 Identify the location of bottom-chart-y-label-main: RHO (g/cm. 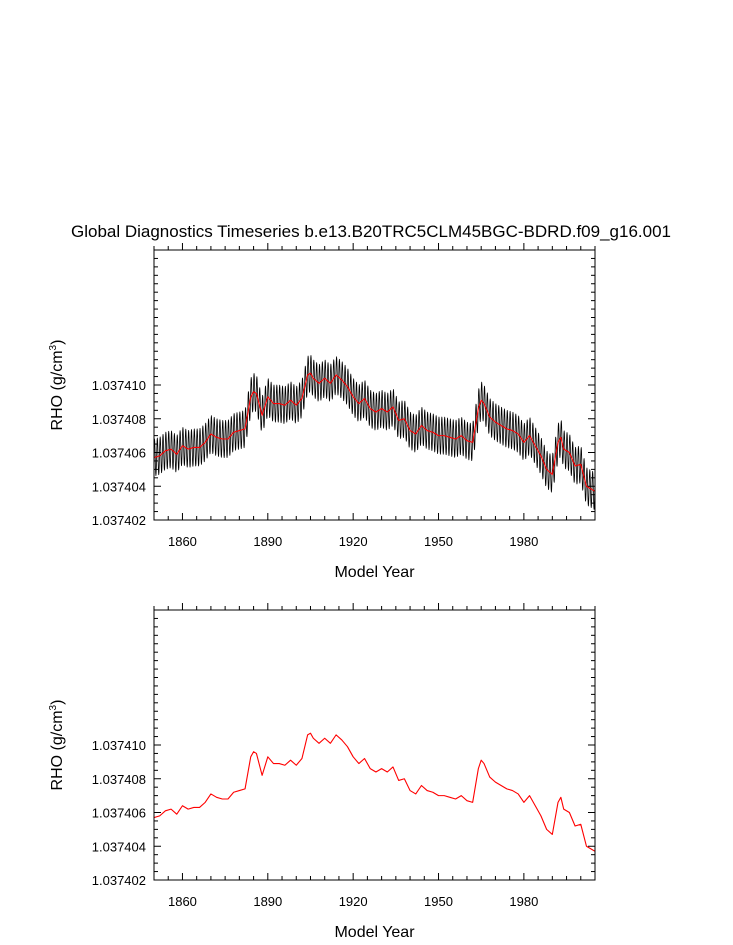
(57, 750).